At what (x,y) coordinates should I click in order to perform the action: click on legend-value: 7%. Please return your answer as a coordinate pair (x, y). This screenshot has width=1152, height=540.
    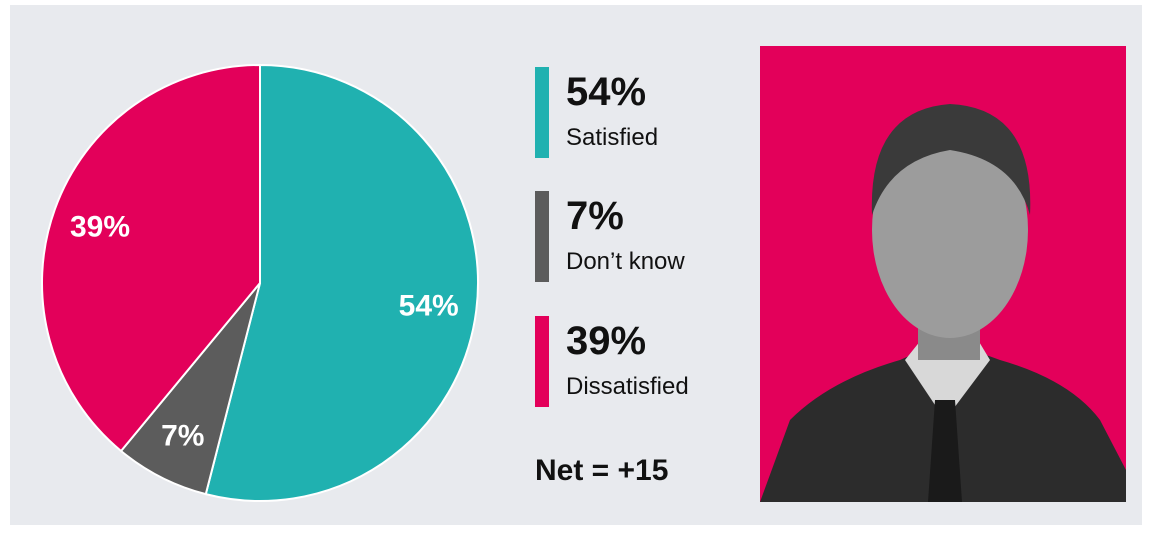
    Looking at the image, I should click on (595, 216).